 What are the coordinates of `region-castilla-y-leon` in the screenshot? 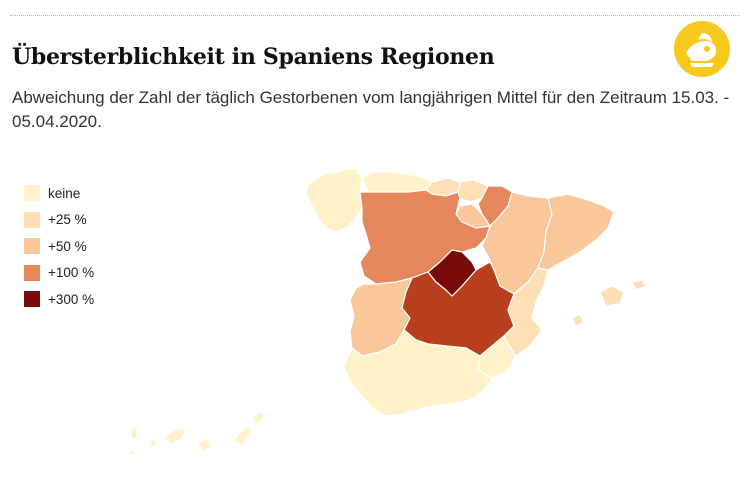 It's located at (425, 237).